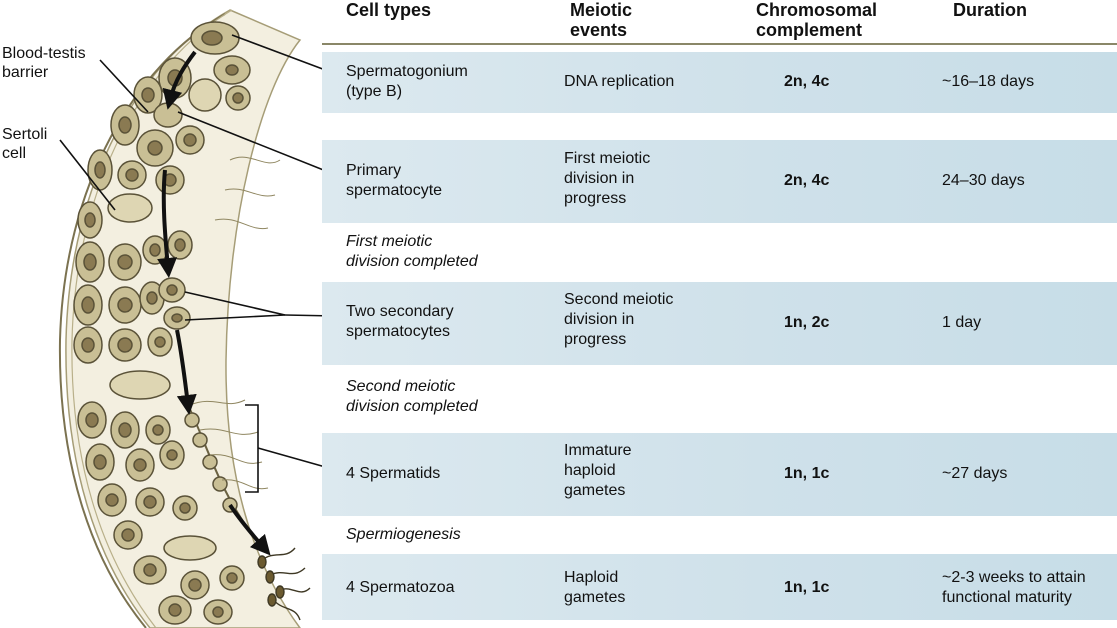  What do you see at coordinates (595, 587) in the screenshot?
I see `meiotic-event: Haploid gametes` at bounding box center [595, 587].